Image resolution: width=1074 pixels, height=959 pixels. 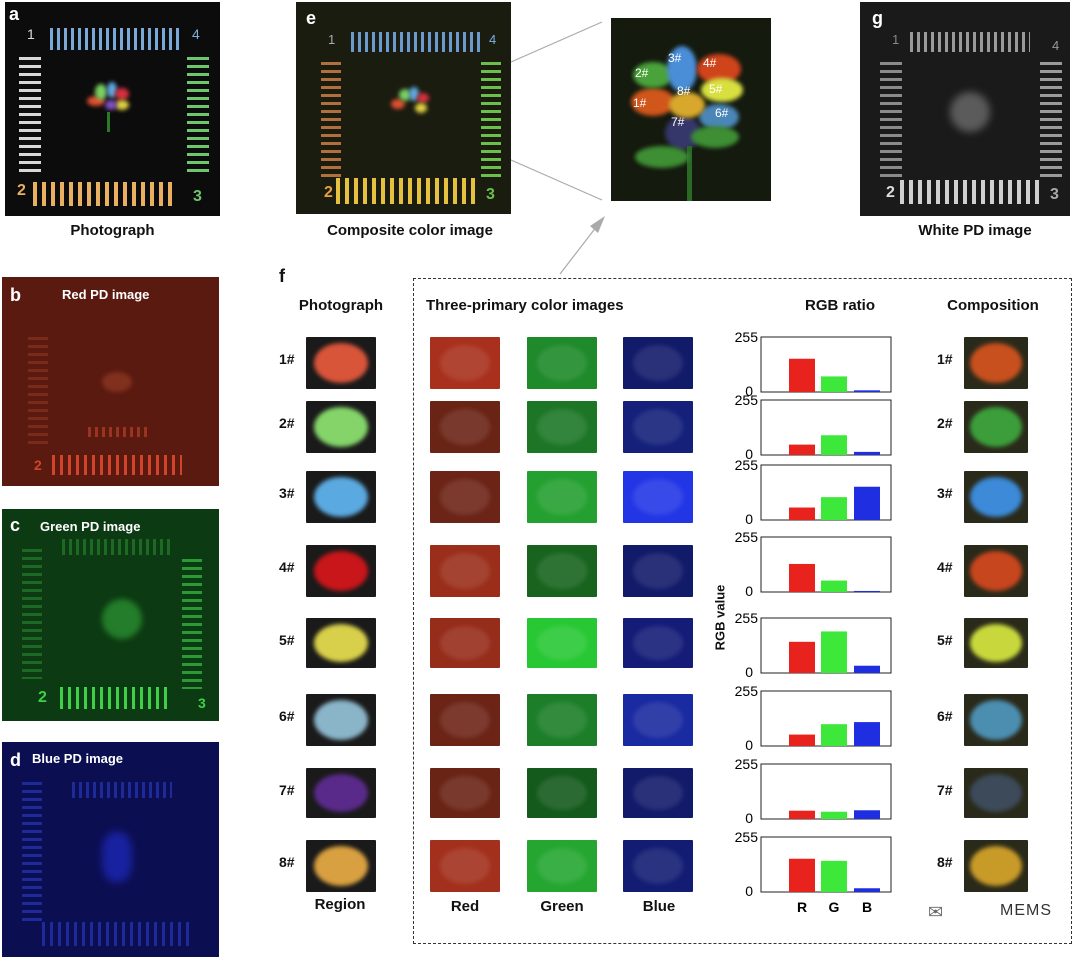 What do you see at coordinates (945, 423) in the screenshot?
I see `composition-row-label: 2#` at bounding box center [945, 423].